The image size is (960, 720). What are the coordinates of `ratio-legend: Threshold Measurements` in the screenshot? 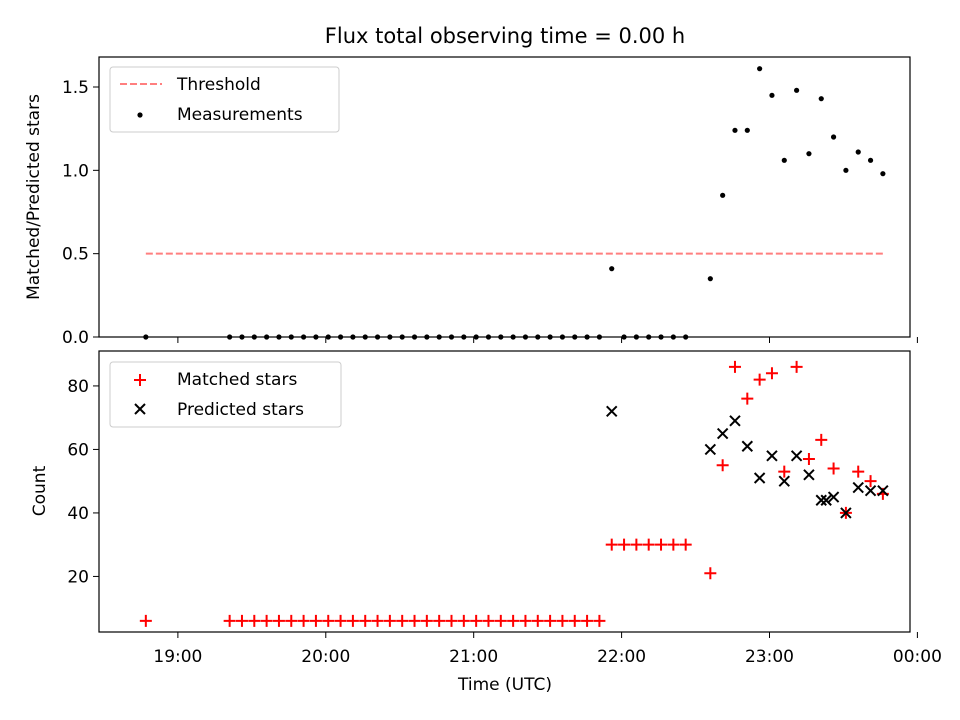 It's located at (224, 99).